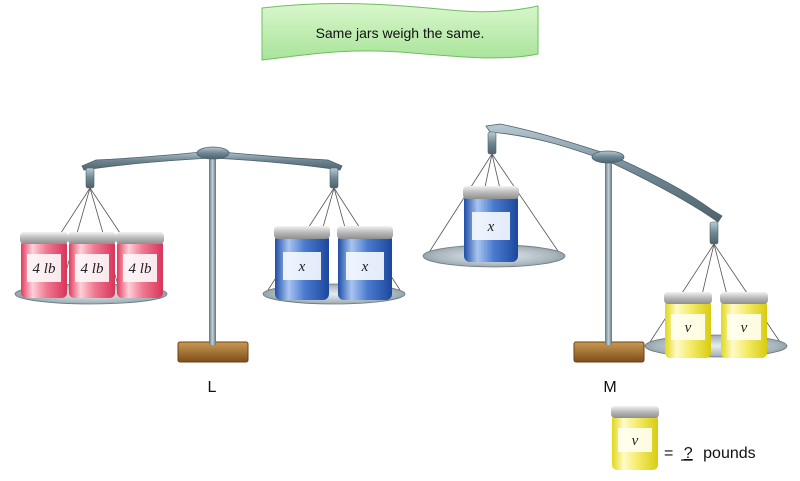 The width and height of the screenshot is (800, 481). I want to click on scale-l-pivot, so click(213, 153).